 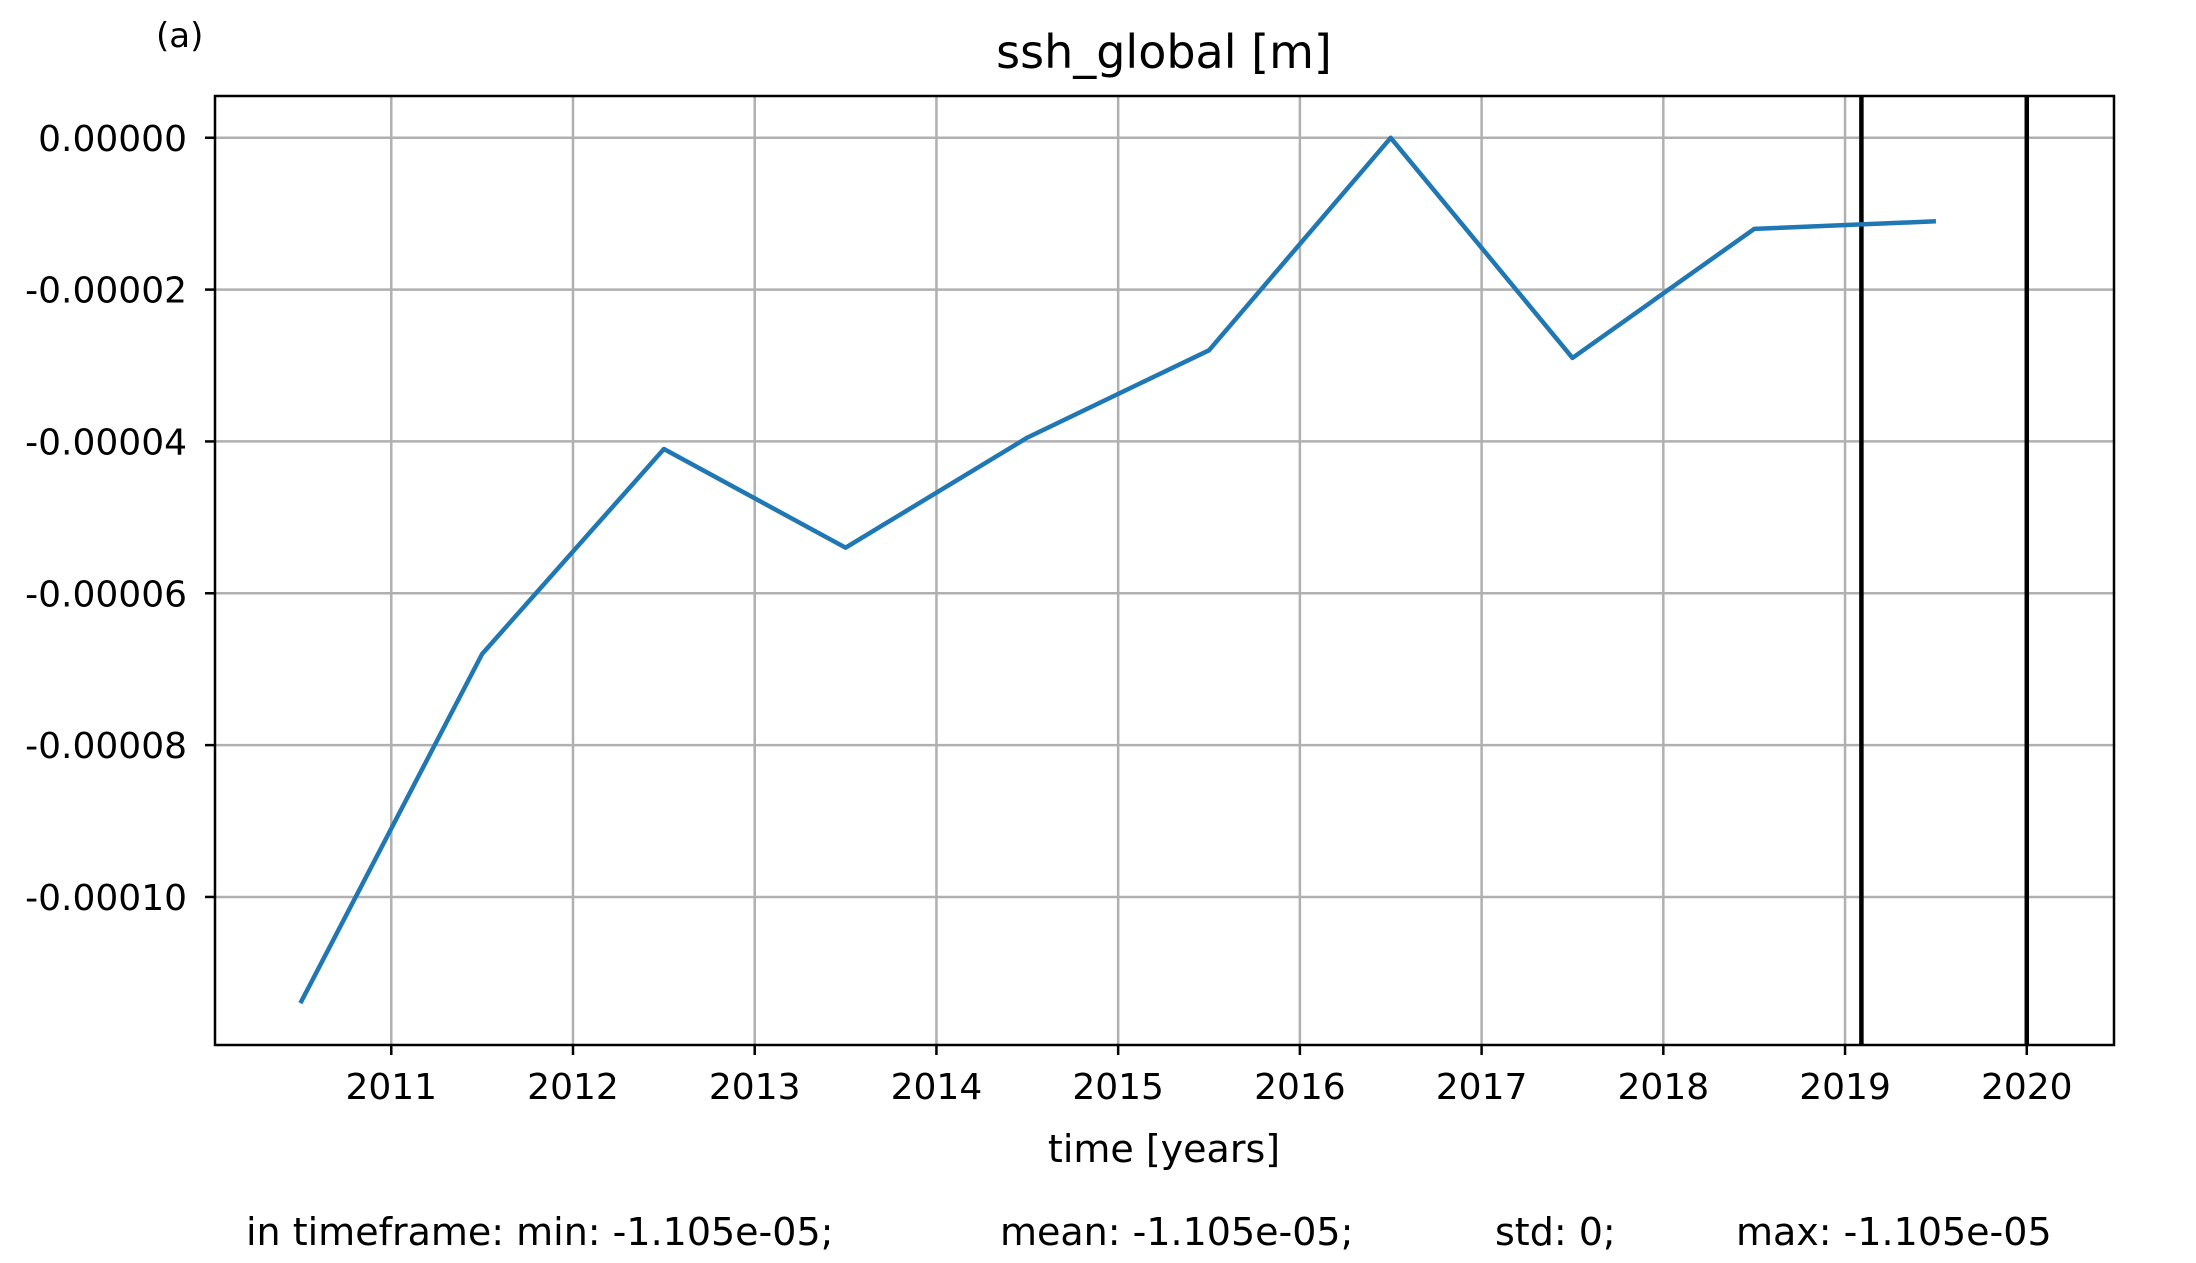 What do you see at coordinates (539, 1232) in the screenshot?
I see `stats-min: in timeframe: min: -1.105e-05;` at bounding box center [539, 1232].